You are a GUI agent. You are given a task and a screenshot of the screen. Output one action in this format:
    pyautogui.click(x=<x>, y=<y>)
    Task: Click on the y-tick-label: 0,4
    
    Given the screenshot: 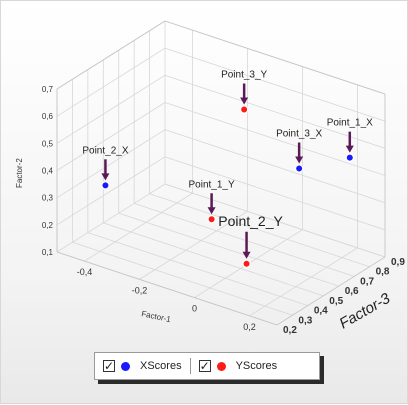 What is the action you would take?
    pyautogui.click(x=48, y=171)
    